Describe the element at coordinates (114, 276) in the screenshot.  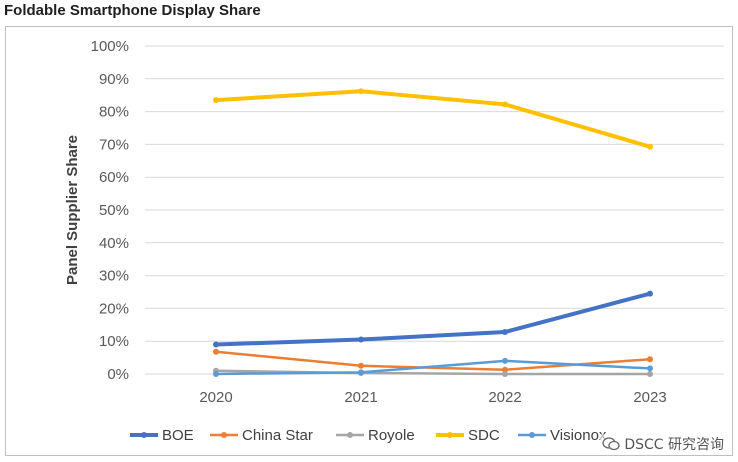
I see `y-tick-label: 30%` at that location.